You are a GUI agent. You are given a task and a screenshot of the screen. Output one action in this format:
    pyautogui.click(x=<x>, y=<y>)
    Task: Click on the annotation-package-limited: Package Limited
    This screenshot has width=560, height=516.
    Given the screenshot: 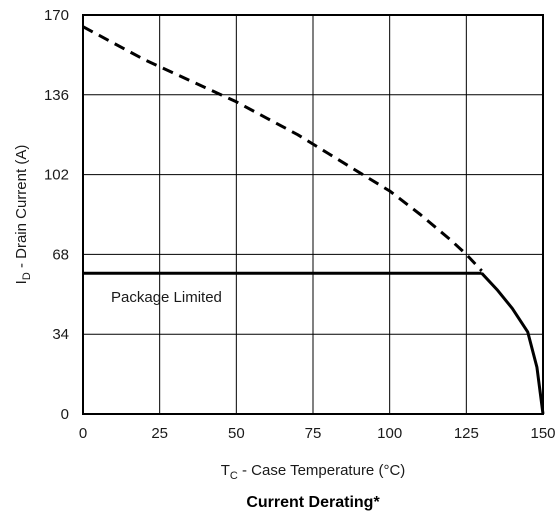 What is the action you would take?
    pyautogui.click(x=166, y=297)
    